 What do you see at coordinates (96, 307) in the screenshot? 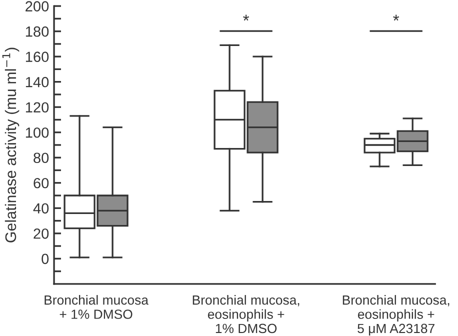
I see `x-tick-label: Bronchial mucosa + 1% DMSO` at bounding box center [96, 307].